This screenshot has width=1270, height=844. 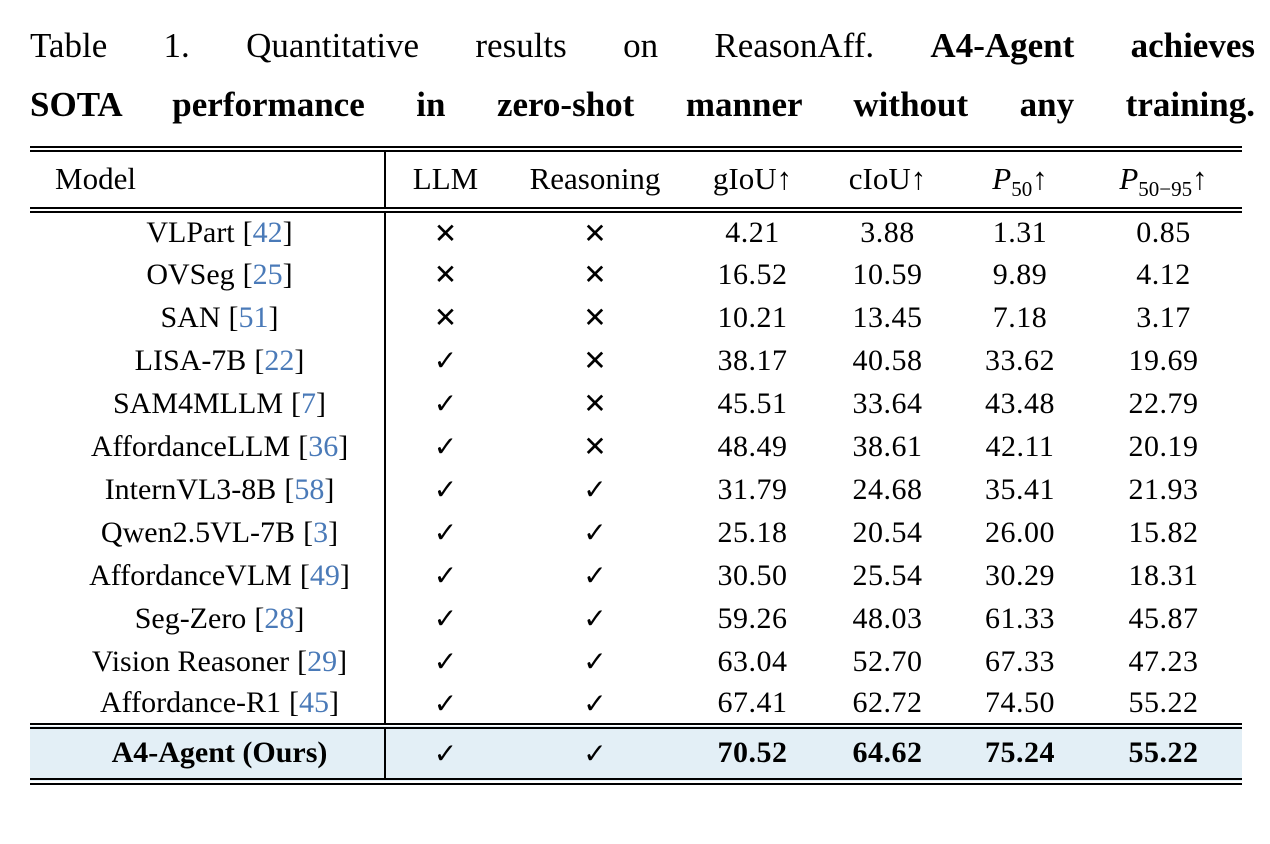 I want to click on citation-number: 45, so click(x=314, y=702).